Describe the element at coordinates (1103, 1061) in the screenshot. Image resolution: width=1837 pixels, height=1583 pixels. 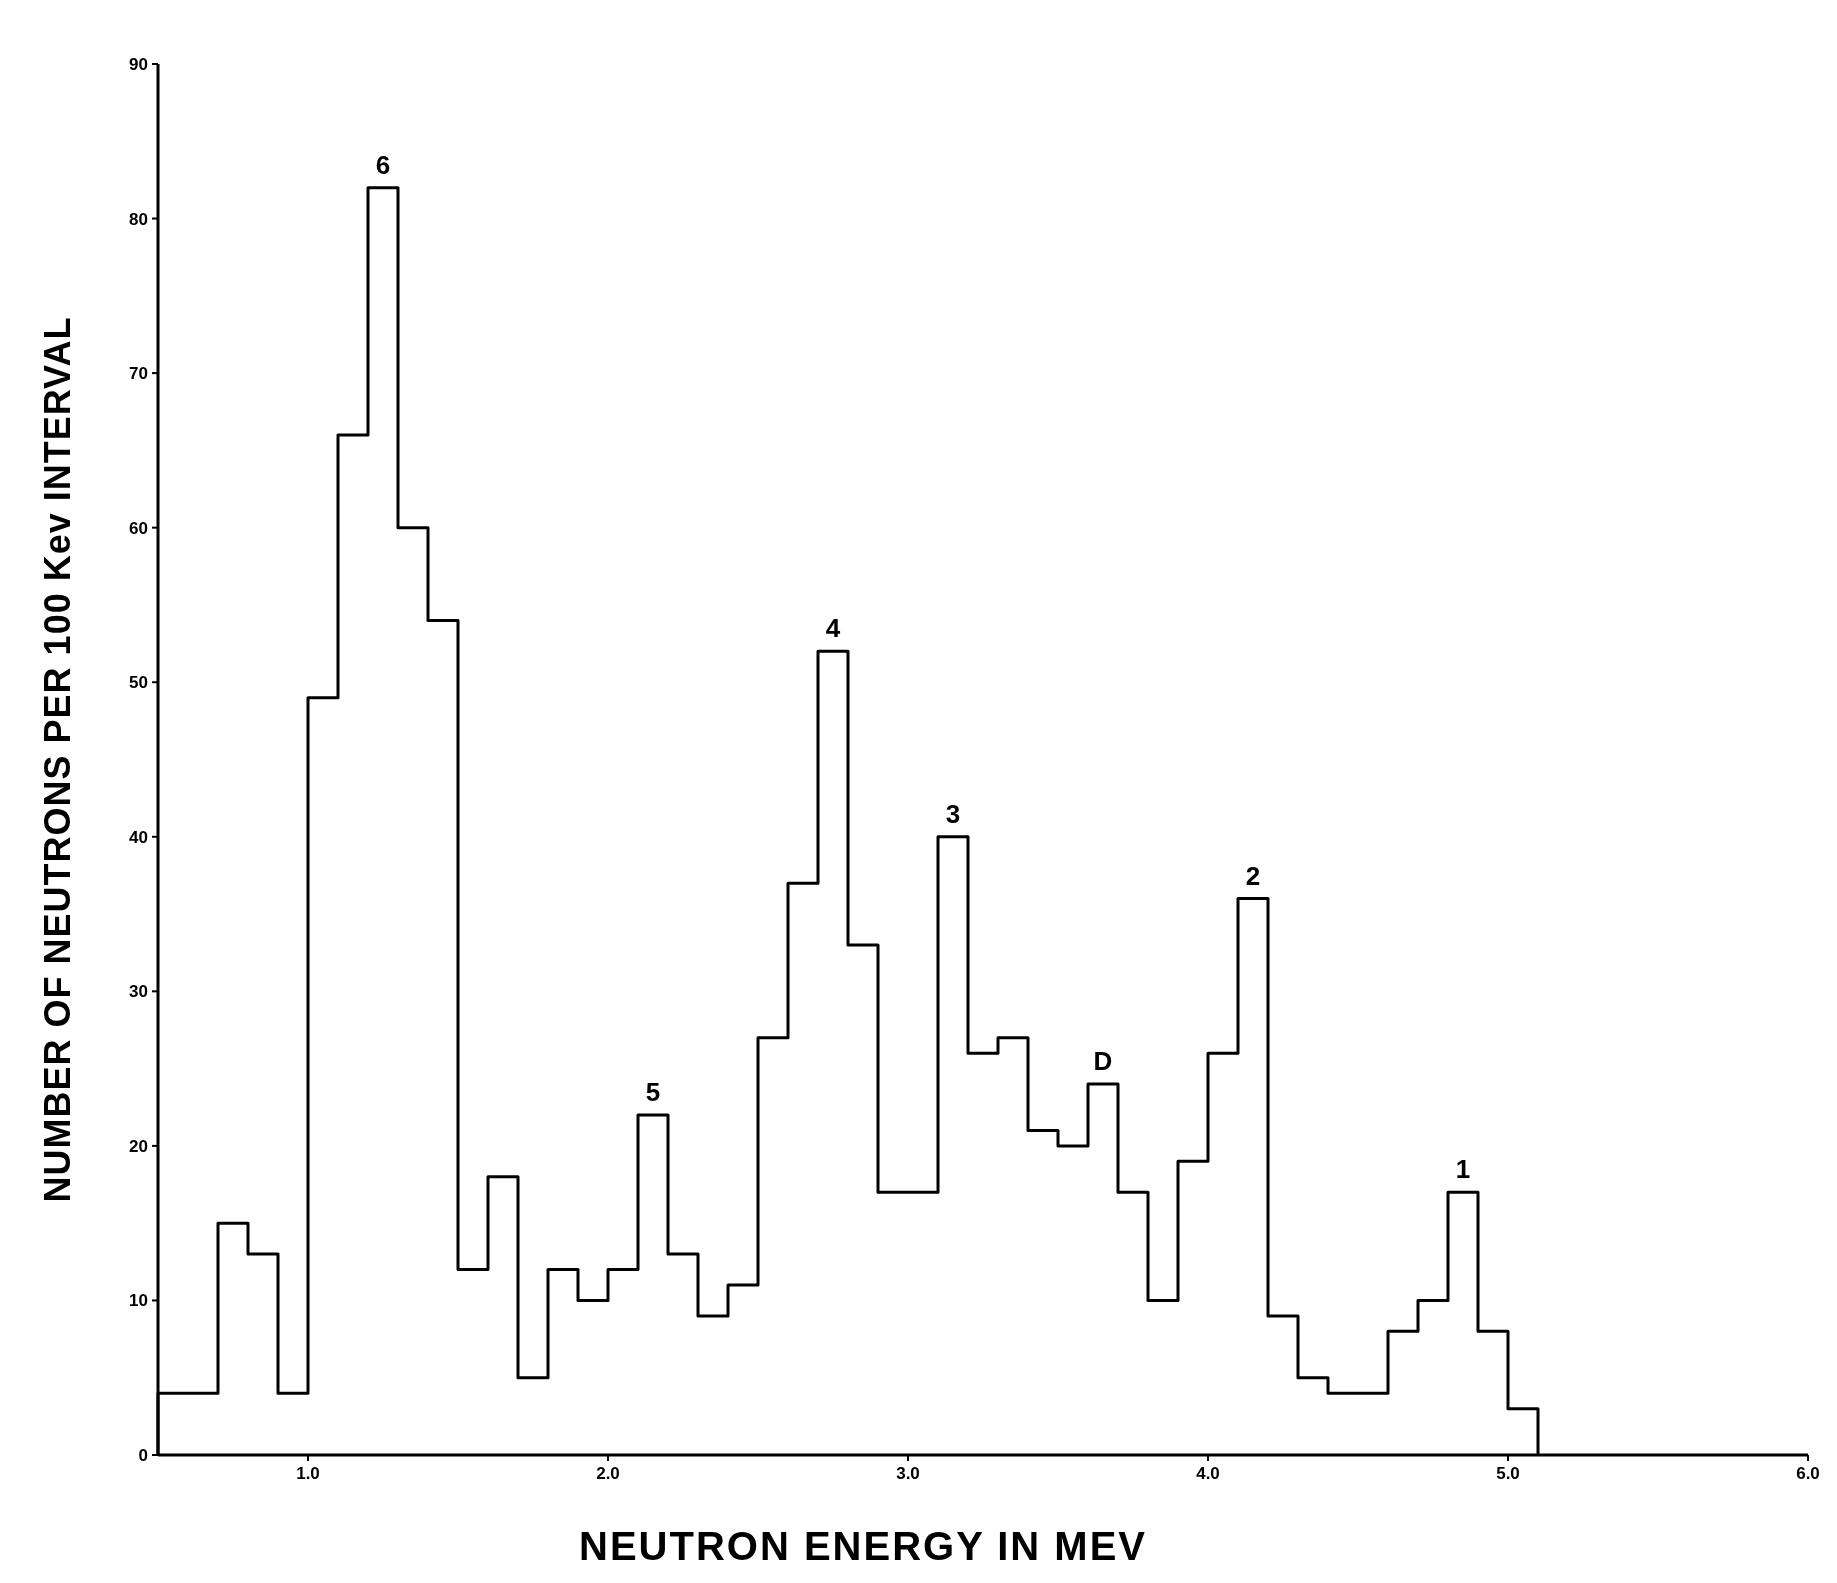
I see `annotation: D` at that location.